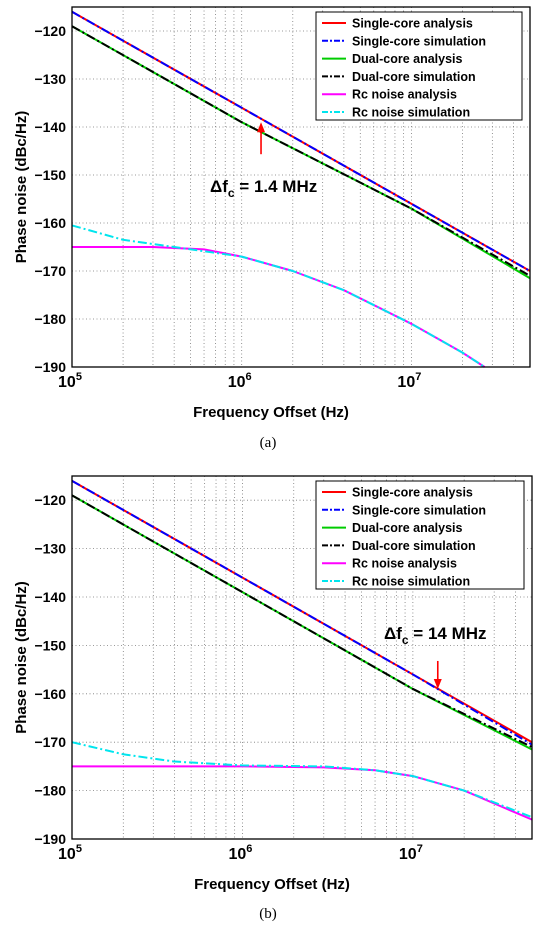 This screenshot has width=536, height=928. I want to click on panel-caption: (b), so click(268, 914).